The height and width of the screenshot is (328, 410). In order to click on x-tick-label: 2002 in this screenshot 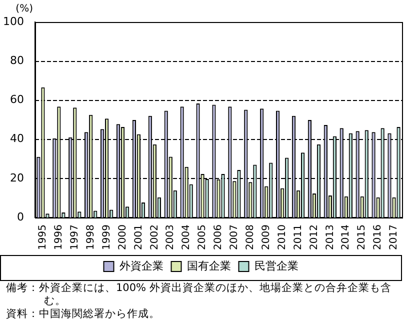, I will do `click(154, 237)`.